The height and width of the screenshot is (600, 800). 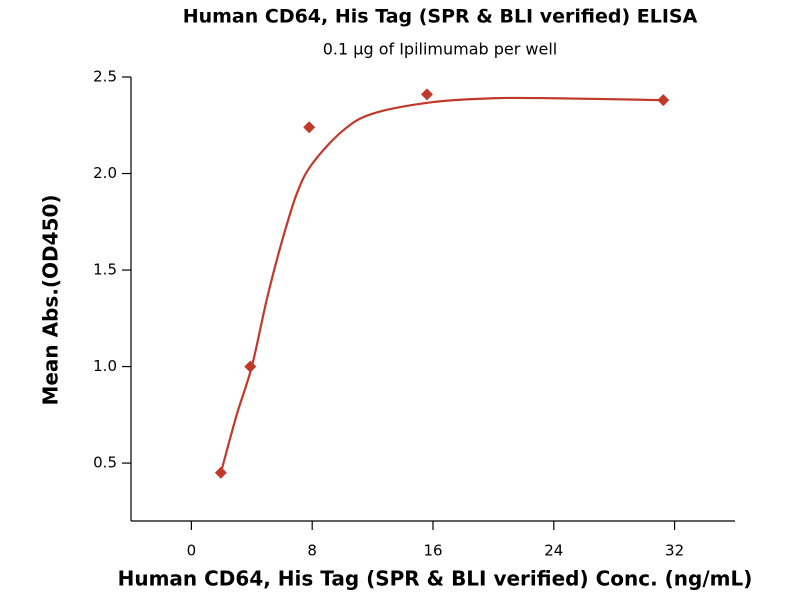 I want to click on x-tick-label: 0, so click(x=192, y=551).